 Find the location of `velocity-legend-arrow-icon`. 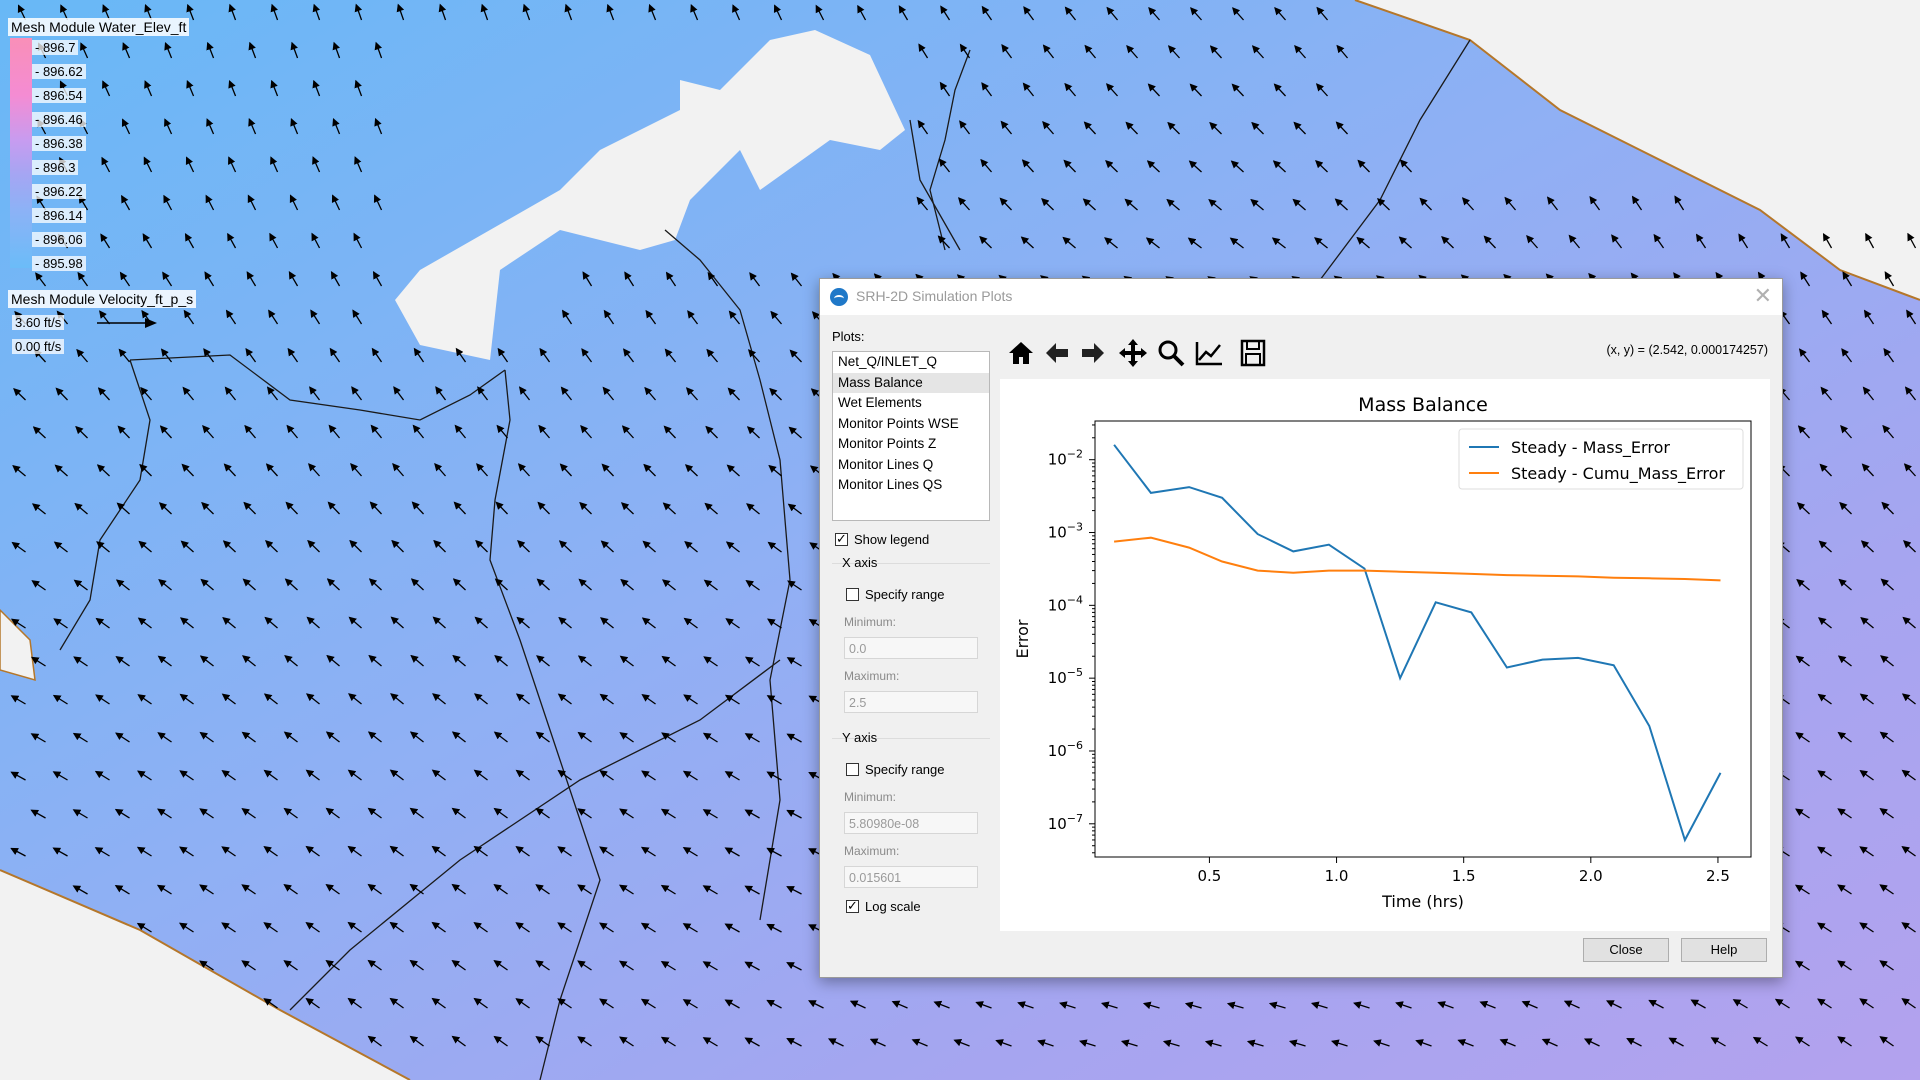

velocity-legend-arrow-icon is located at coordinates (127, 323).